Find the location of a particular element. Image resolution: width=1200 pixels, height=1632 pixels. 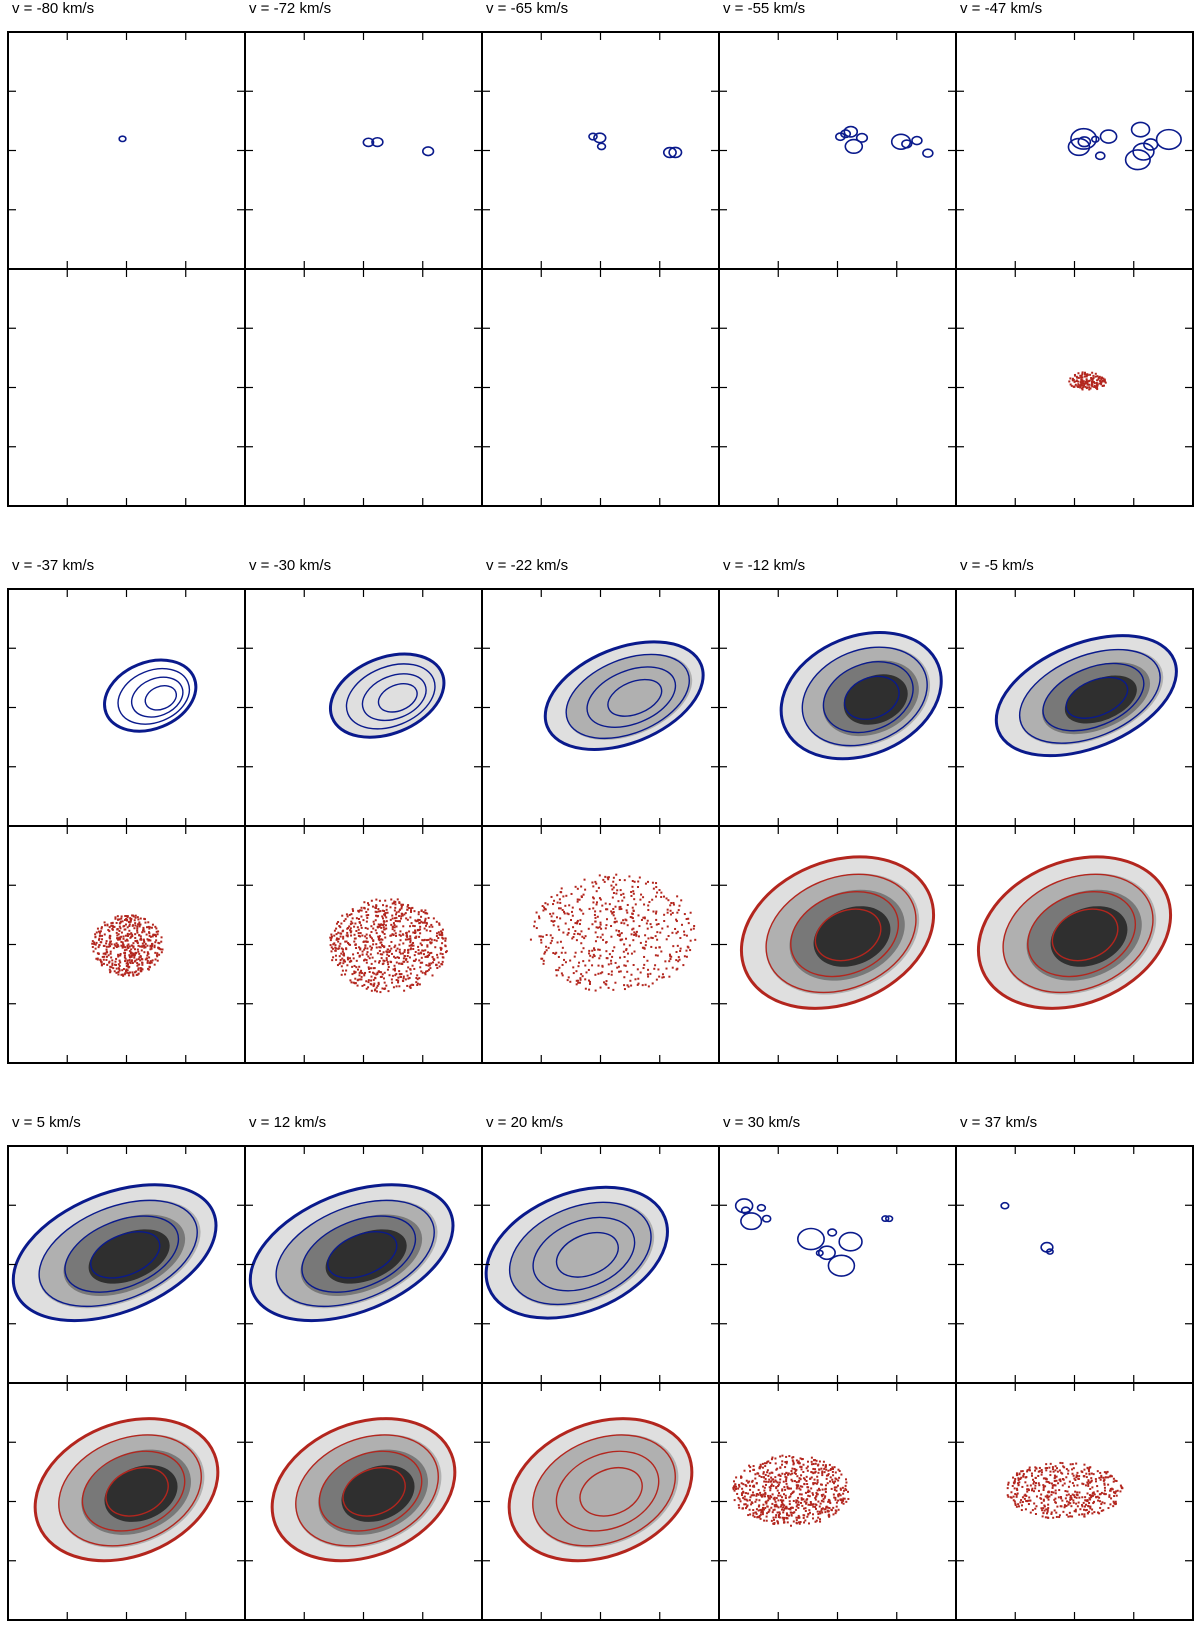

emission-region is located at coordinates (363, 1490).